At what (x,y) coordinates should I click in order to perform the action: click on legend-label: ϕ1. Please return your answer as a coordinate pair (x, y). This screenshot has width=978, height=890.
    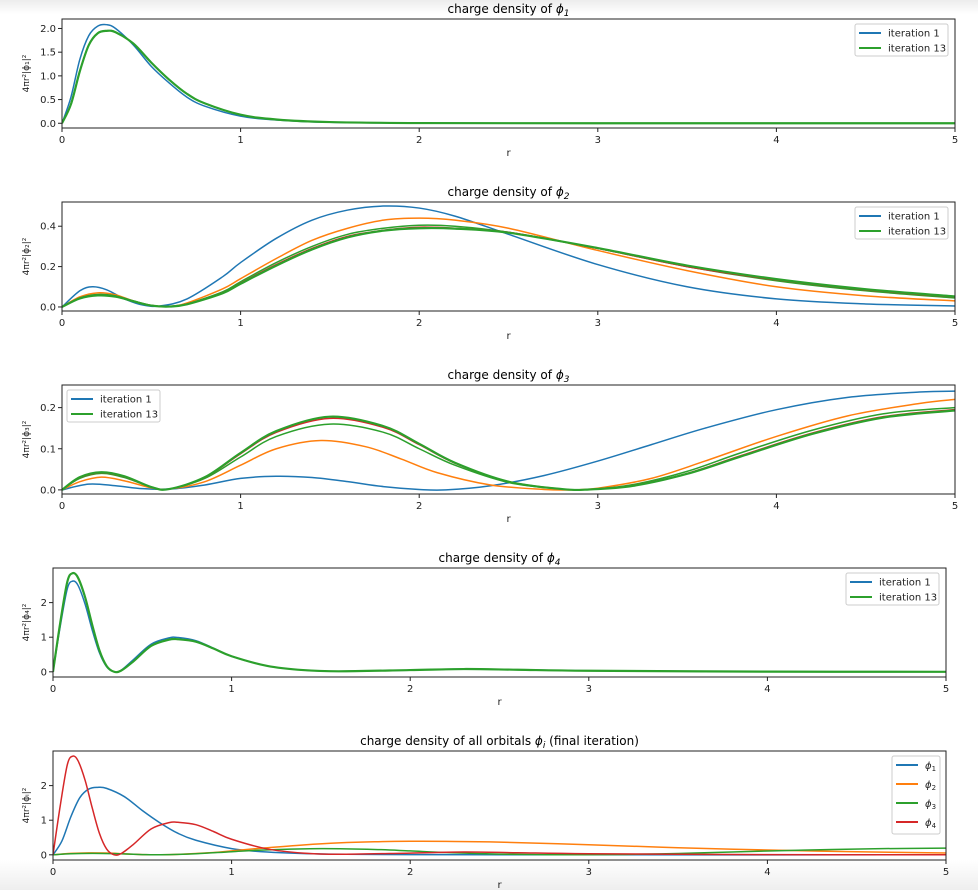
    Looking at the image, I should click on (930, 767).